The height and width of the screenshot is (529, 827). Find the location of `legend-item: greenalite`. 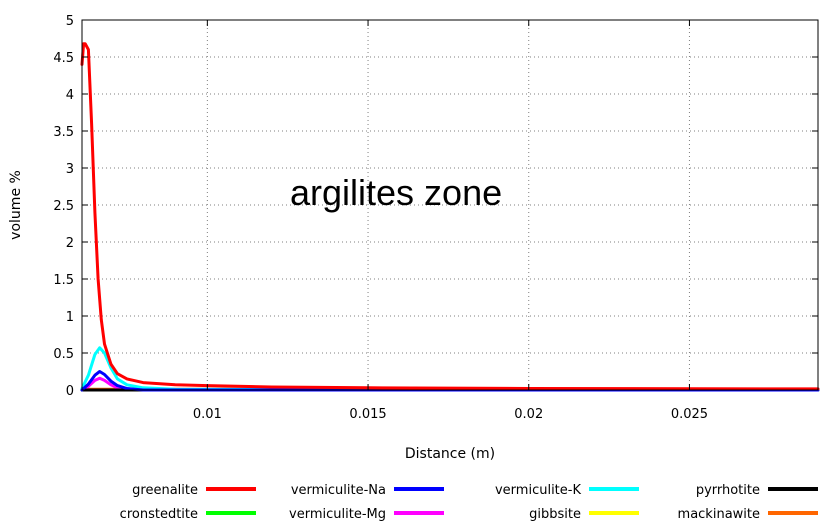

legend-item: greenalite is located at coordinates (194, 490).